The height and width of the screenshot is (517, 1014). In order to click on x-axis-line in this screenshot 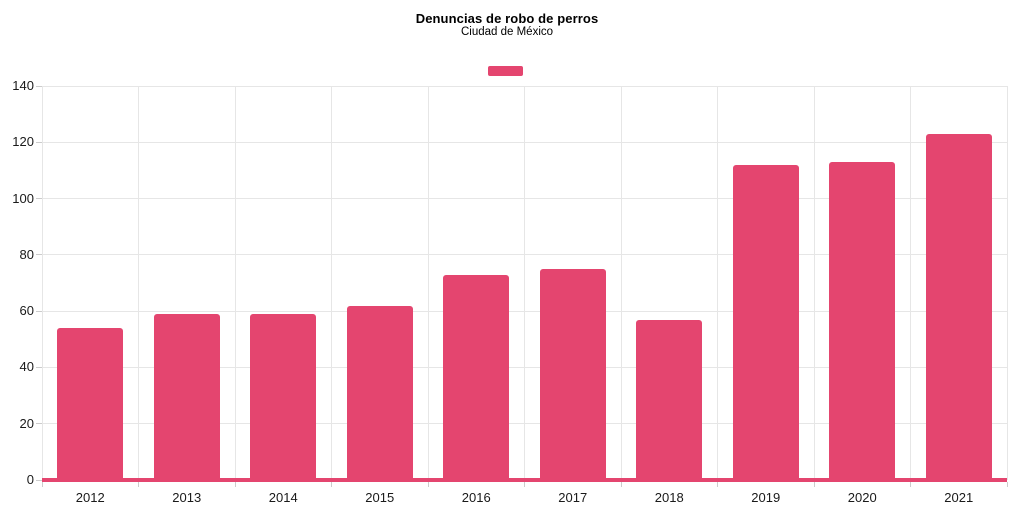, I will do `click(524, 480)`.